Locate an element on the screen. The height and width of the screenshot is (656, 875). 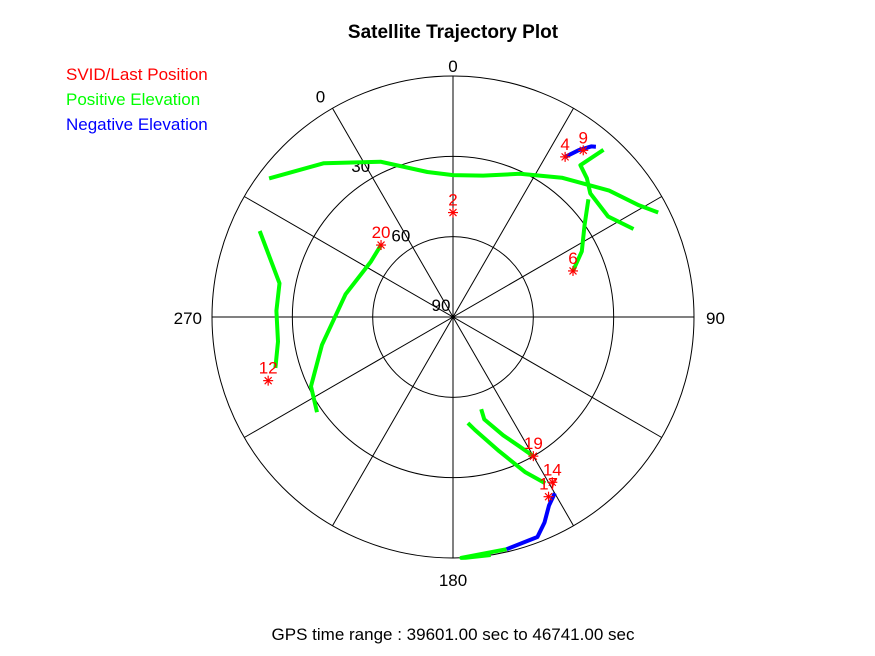
legend-entry-3: Negative Elevation is located at coordinates (137, 124).